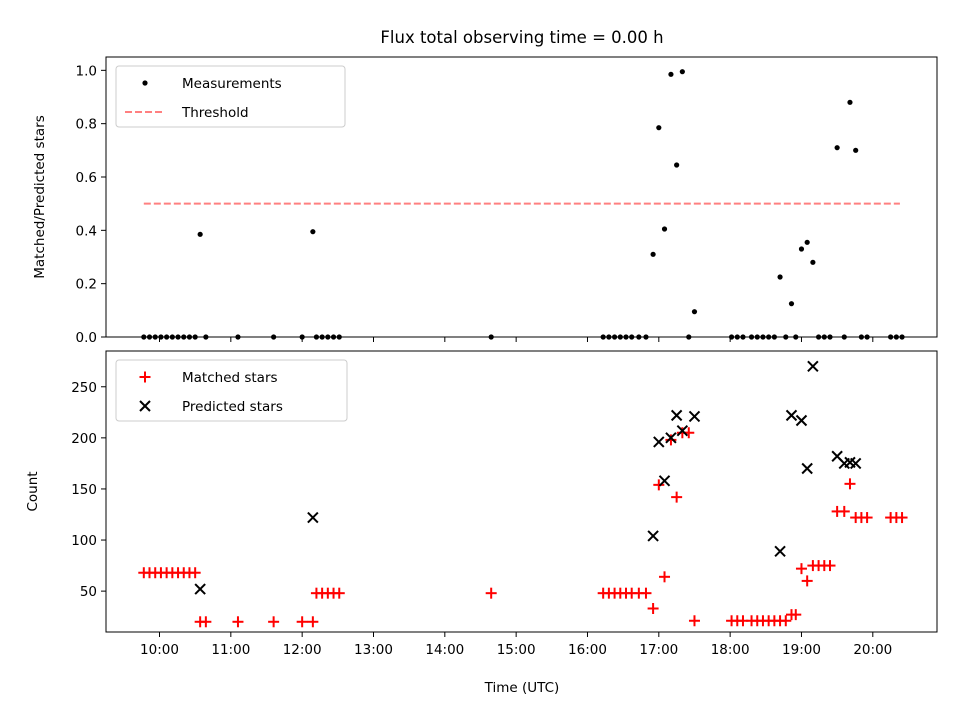 The image size is (960, 720). I want to click on ratio-legend: Measurements Threshold, so click(230, 96).